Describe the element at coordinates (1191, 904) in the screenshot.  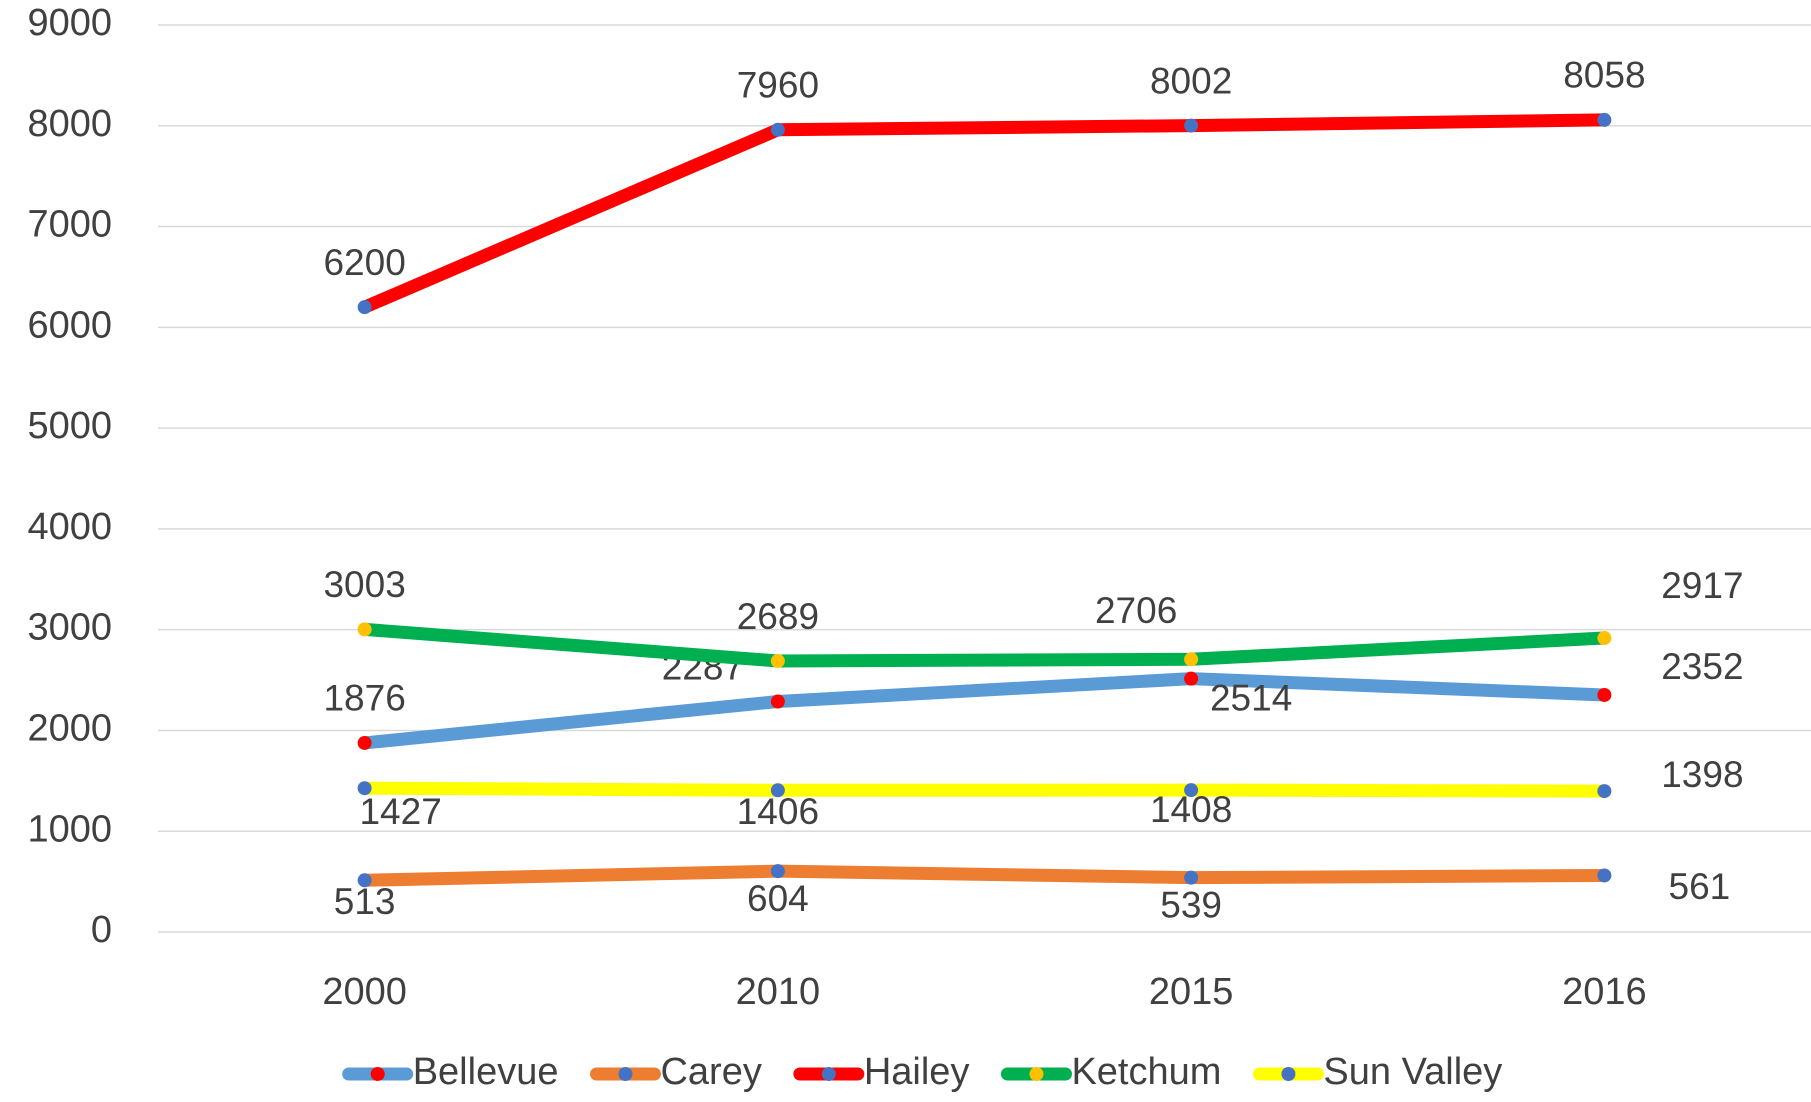
I see `data-label: 539` at that location.